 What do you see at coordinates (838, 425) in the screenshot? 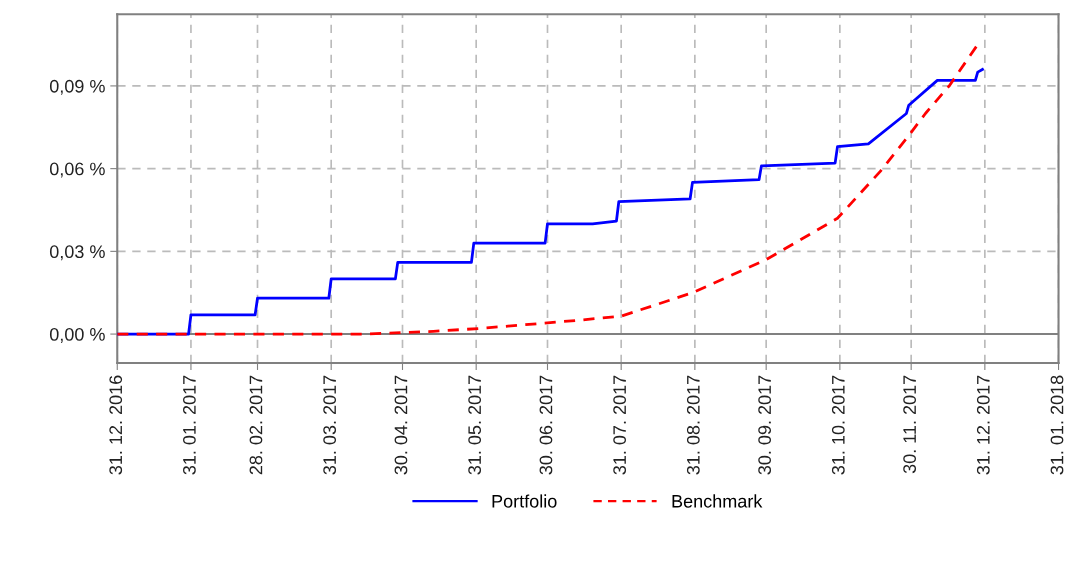
I see `x-tick-label: 31. 10. 2017` at bounding box center [838, 425].